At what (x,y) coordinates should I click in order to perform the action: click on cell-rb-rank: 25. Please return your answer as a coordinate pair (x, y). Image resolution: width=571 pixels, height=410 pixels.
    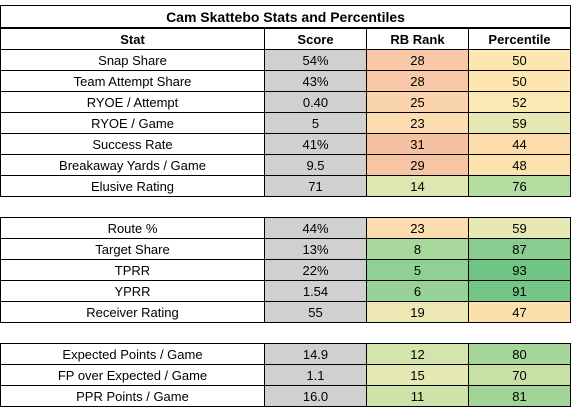
    Looking at the image, I should click on (417, 101).